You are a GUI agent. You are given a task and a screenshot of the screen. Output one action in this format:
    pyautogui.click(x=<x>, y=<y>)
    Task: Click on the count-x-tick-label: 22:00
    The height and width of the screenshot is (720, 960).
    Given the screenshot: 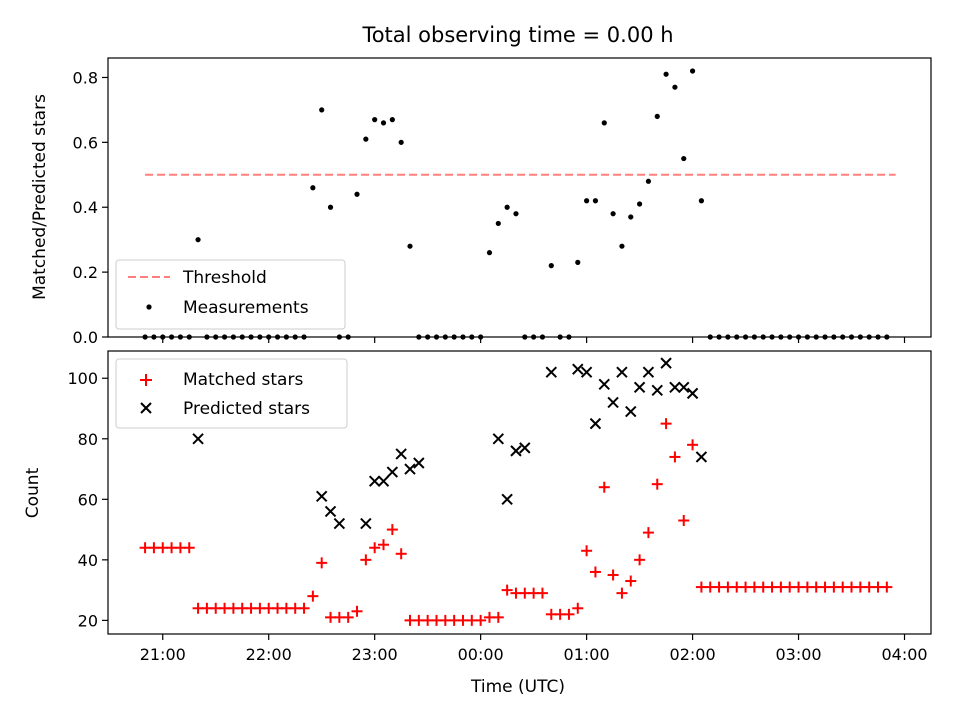 What is the action you would take?
    pyautogui.click(x=269, y=654)
    